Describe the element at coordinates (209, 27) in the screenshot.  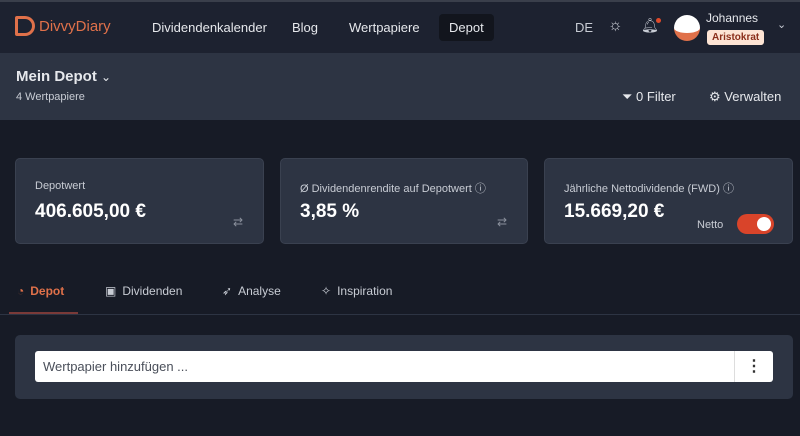
I see `nav-dividendenkalender: Dividendenkalender` at that location.